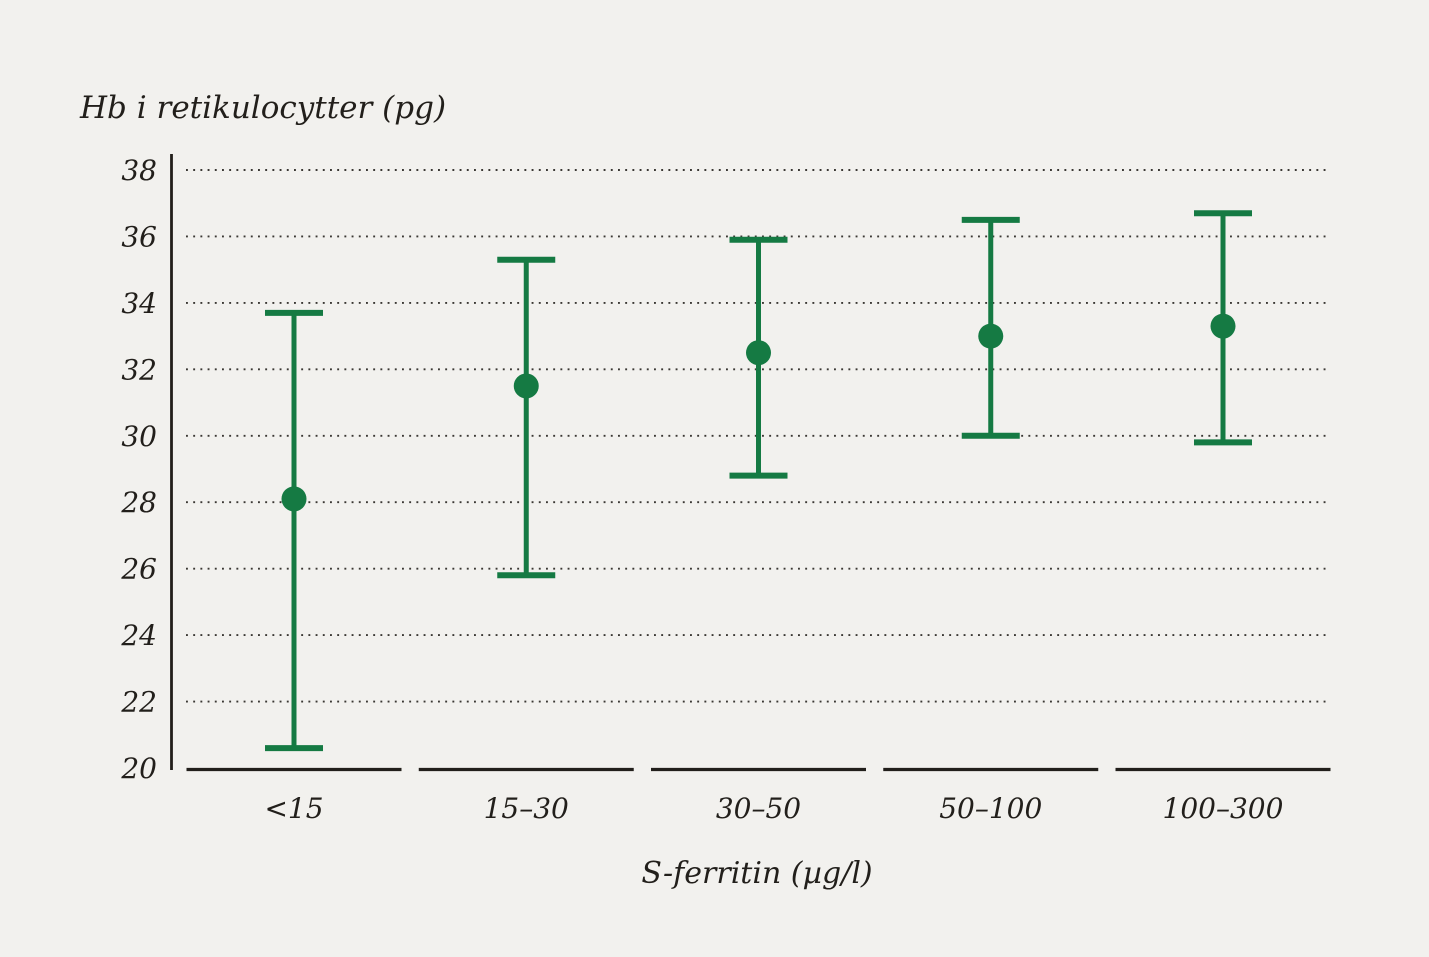 This screenshot has width=1429, height=957. I want to click on y-tick-label: 36, so click(139, 236).